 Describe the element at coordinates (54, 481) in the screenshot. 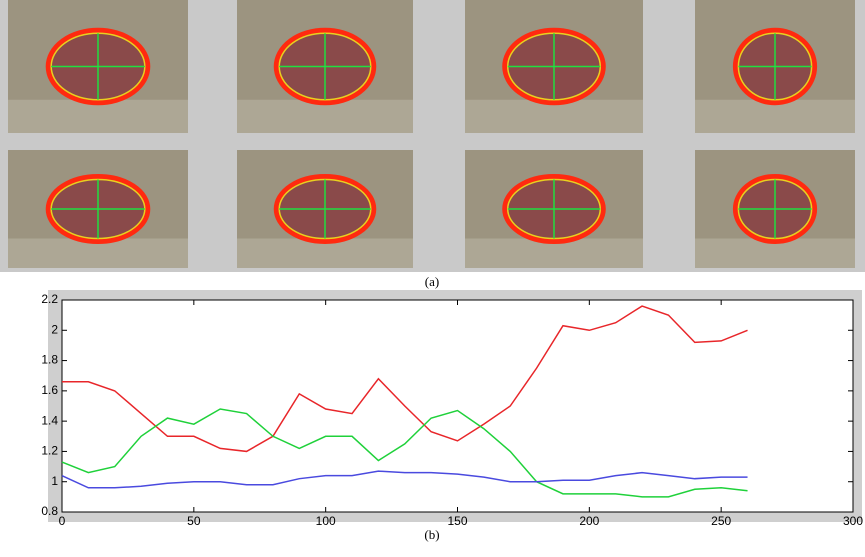

I see `y-tick-label: 1` at that location.